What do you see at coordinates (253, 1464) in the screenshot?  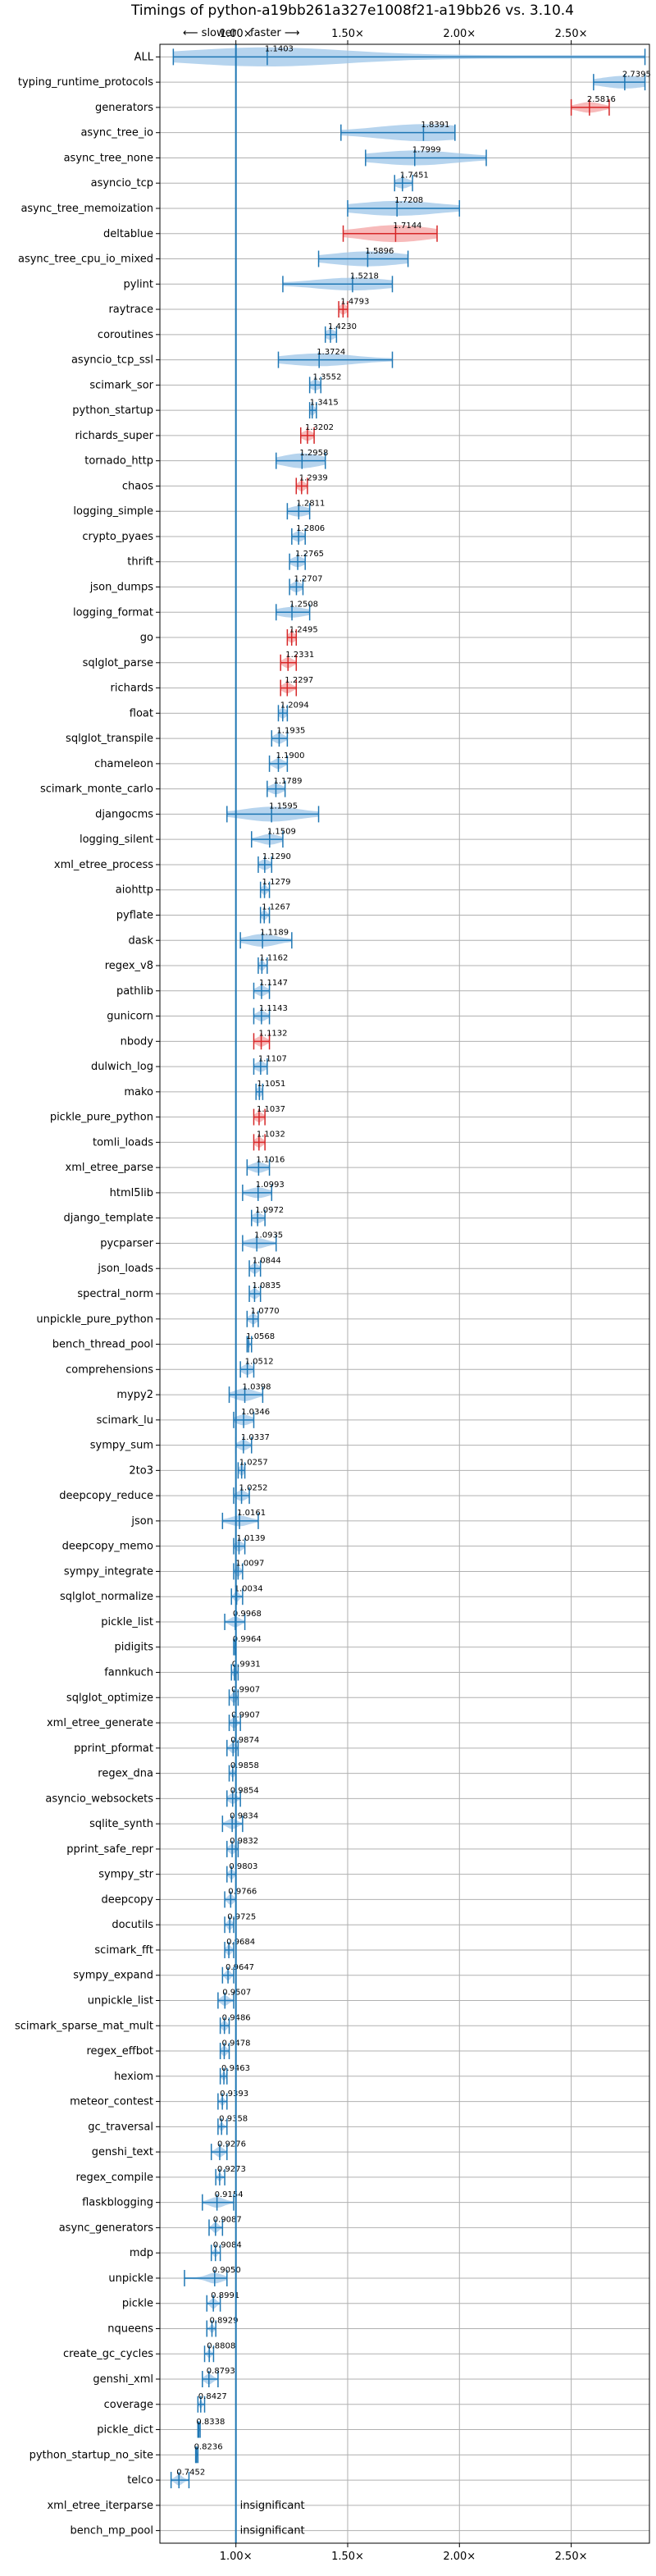 I see `value-label-2to3: 1.0257` at bounding box center [253, 1464].